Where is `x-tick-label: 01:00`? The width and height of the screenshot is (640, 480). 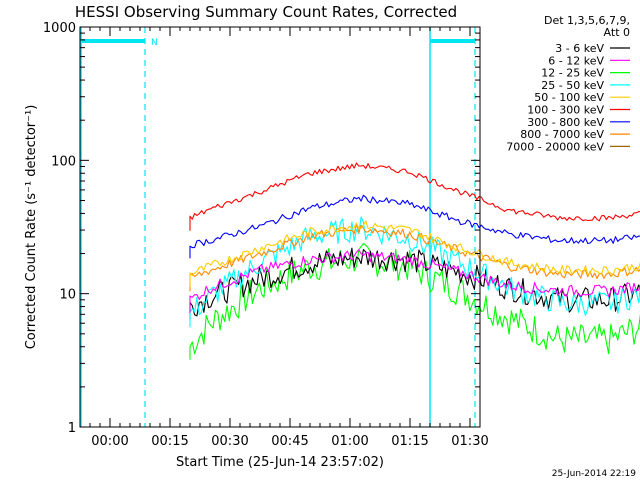 x-tick-label: 01:00 is located at coordinates (349, 441).